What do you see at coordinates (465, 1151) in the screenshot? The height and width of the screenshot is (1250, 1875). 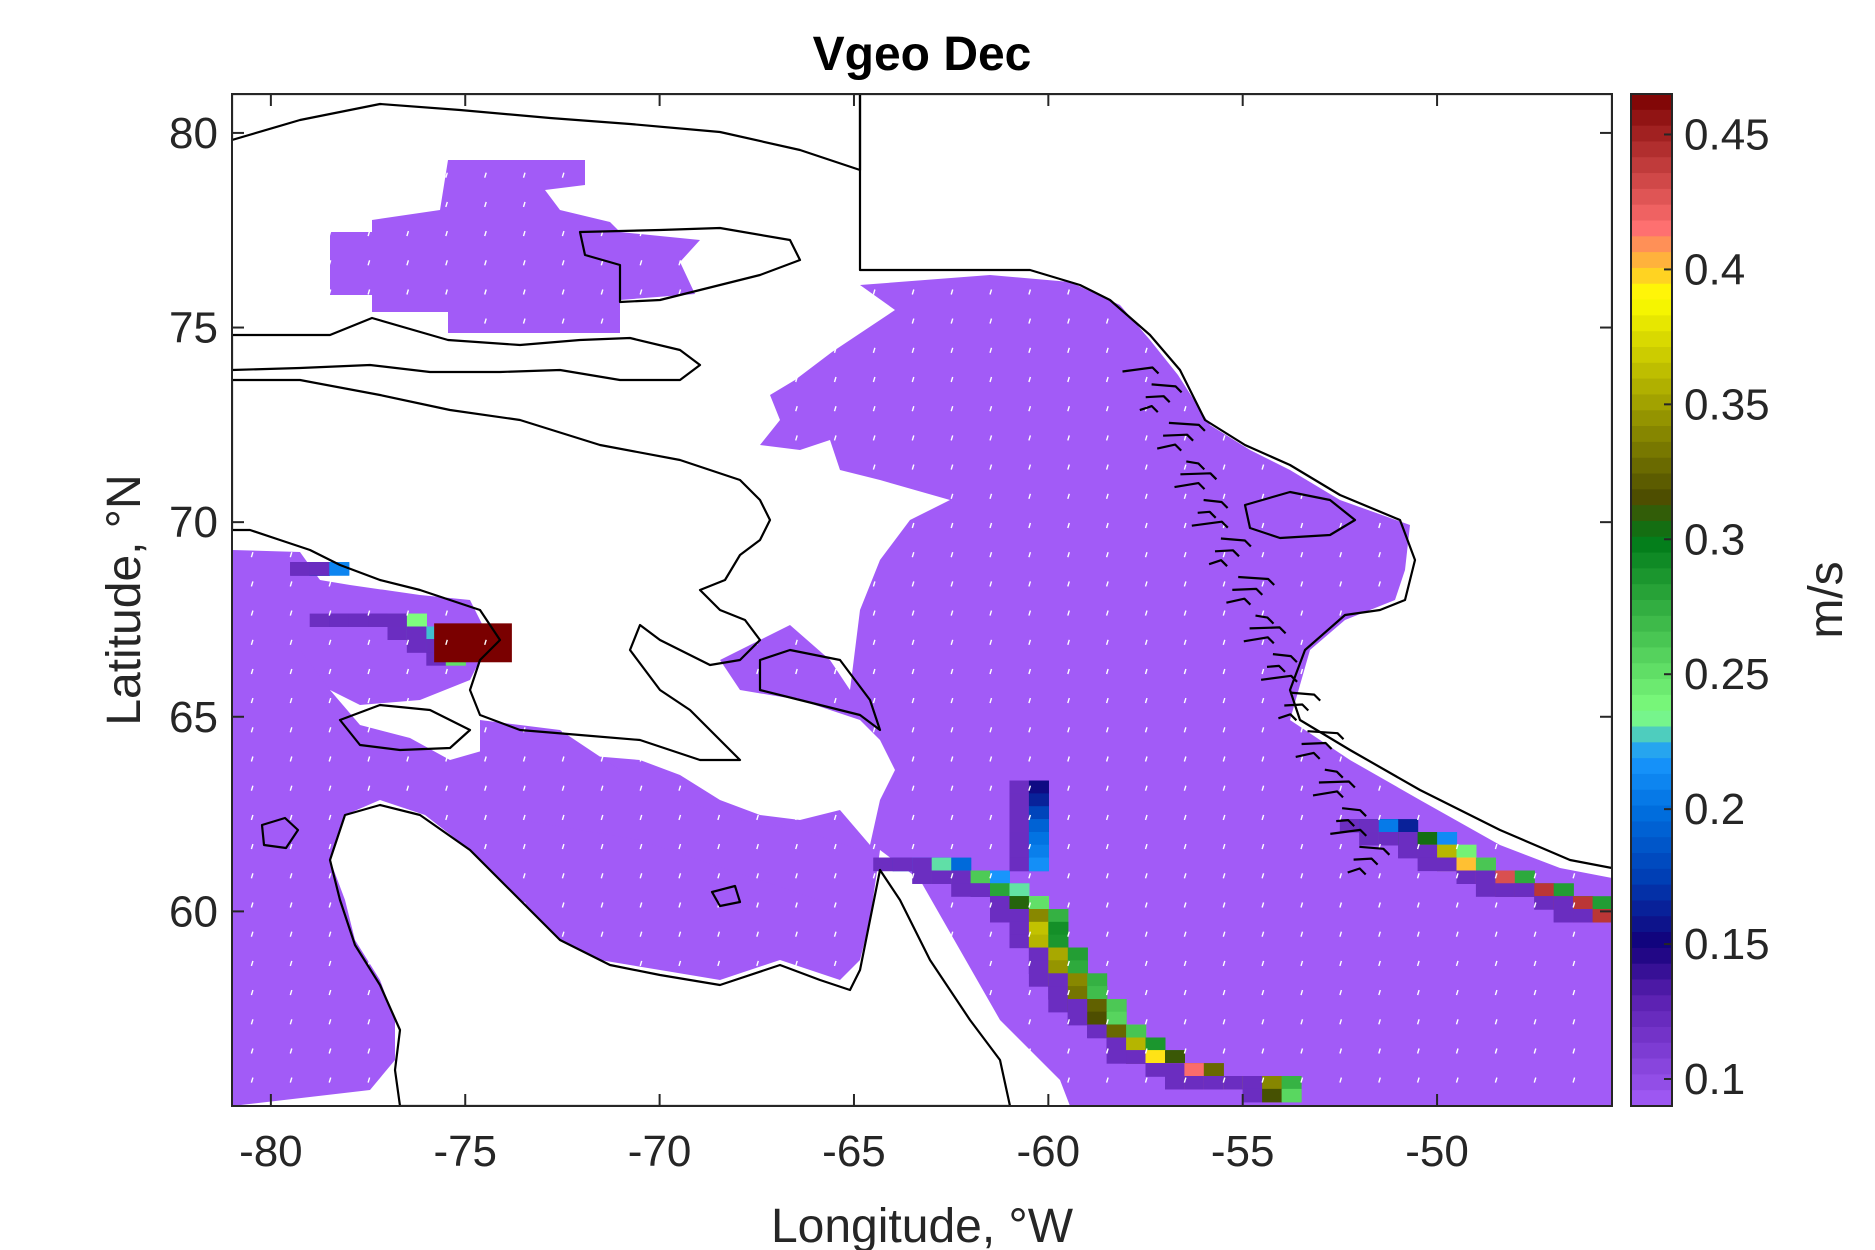 I see `x-tick-label: -75` at bounding box center [465, 1151].